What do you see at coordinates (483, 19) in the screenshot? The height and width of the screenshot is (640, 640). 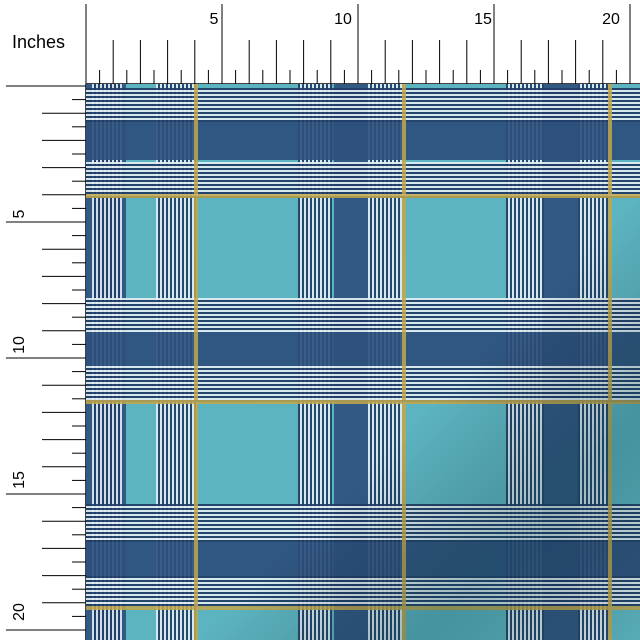 I see `top-ruler-label-15: 15` at bounding box center [483, 19].